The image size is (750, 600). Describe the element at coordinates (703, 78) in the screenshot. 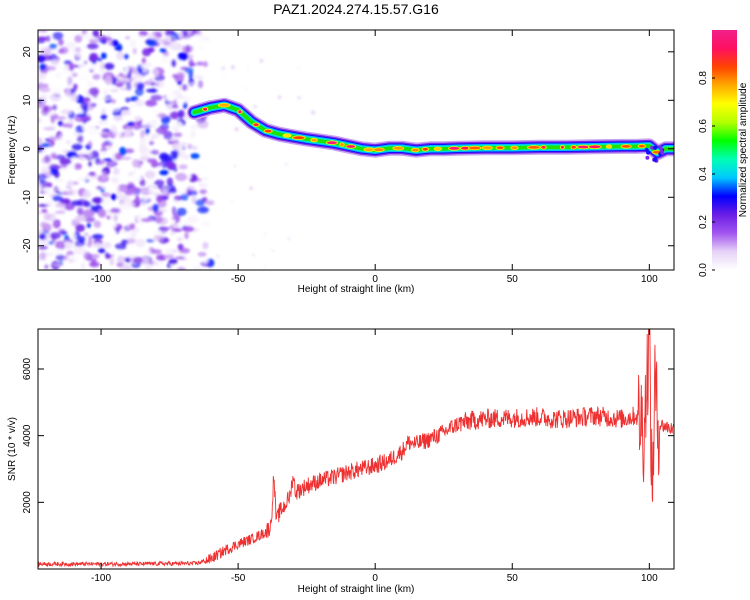

I see `colorbar-tick-label: 0.8` at that location.